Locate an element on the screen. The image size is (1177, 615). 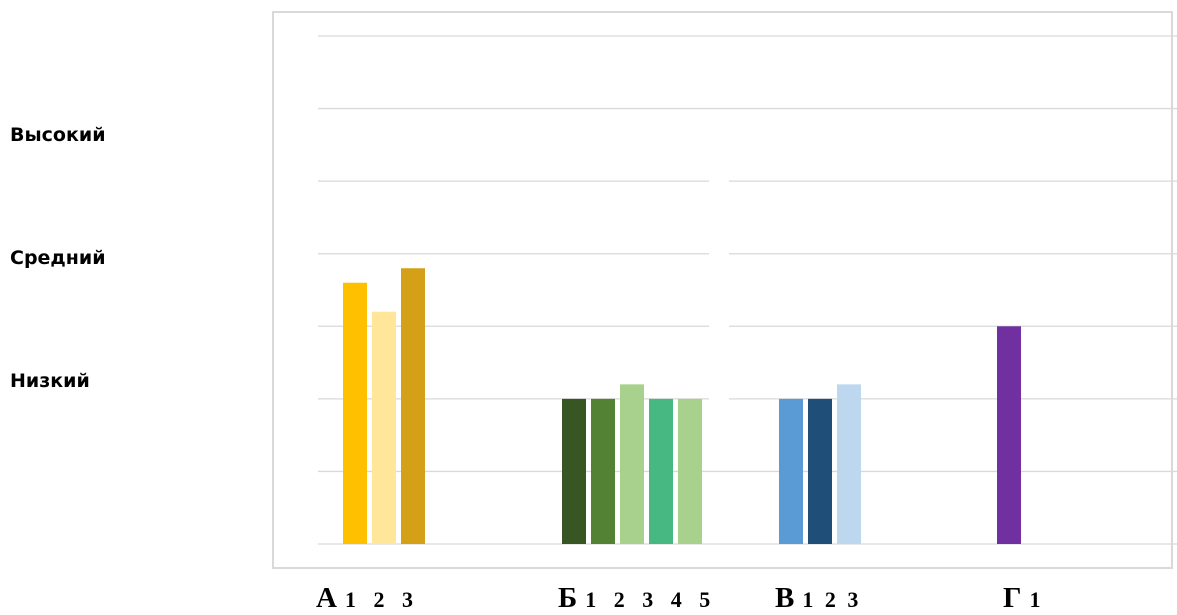
level-label-low: Низкий is located at coordinates (50, 381).